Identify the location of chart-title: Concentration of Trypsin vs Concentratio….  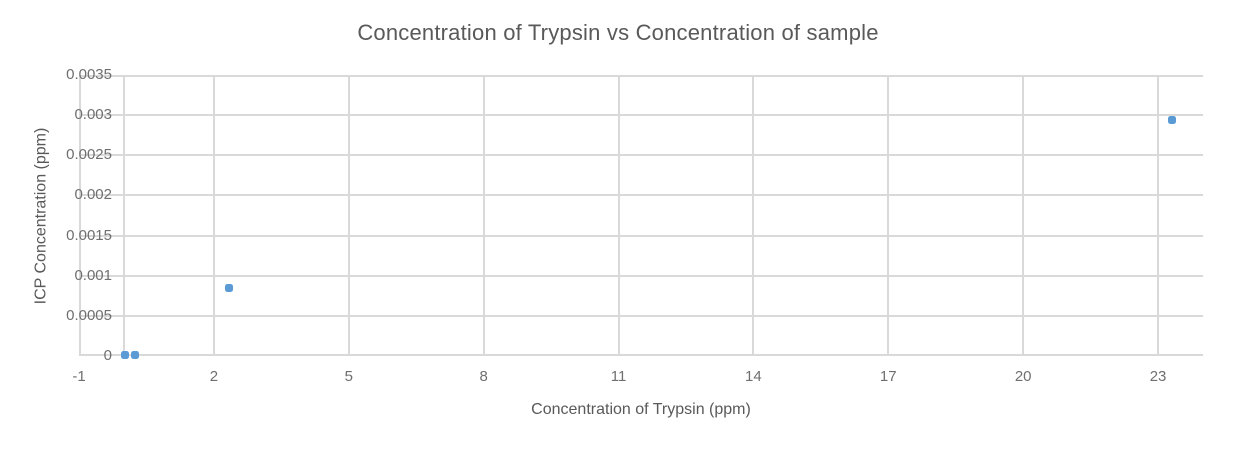
(618, 32).